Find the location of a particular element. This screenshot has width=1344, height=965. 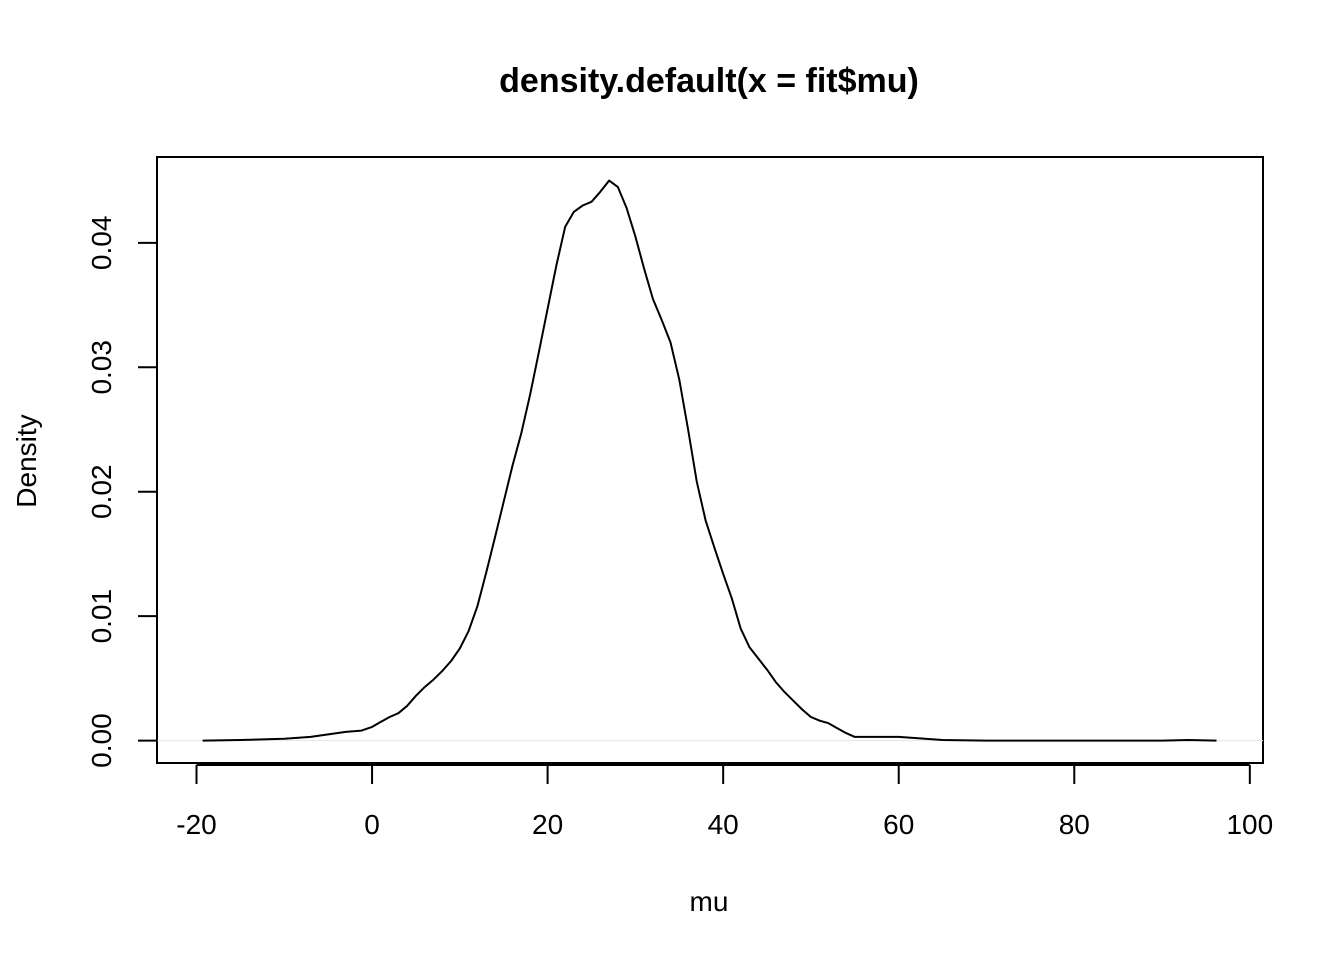

x-tick-label: 20 is located at coordinates (547, 824).